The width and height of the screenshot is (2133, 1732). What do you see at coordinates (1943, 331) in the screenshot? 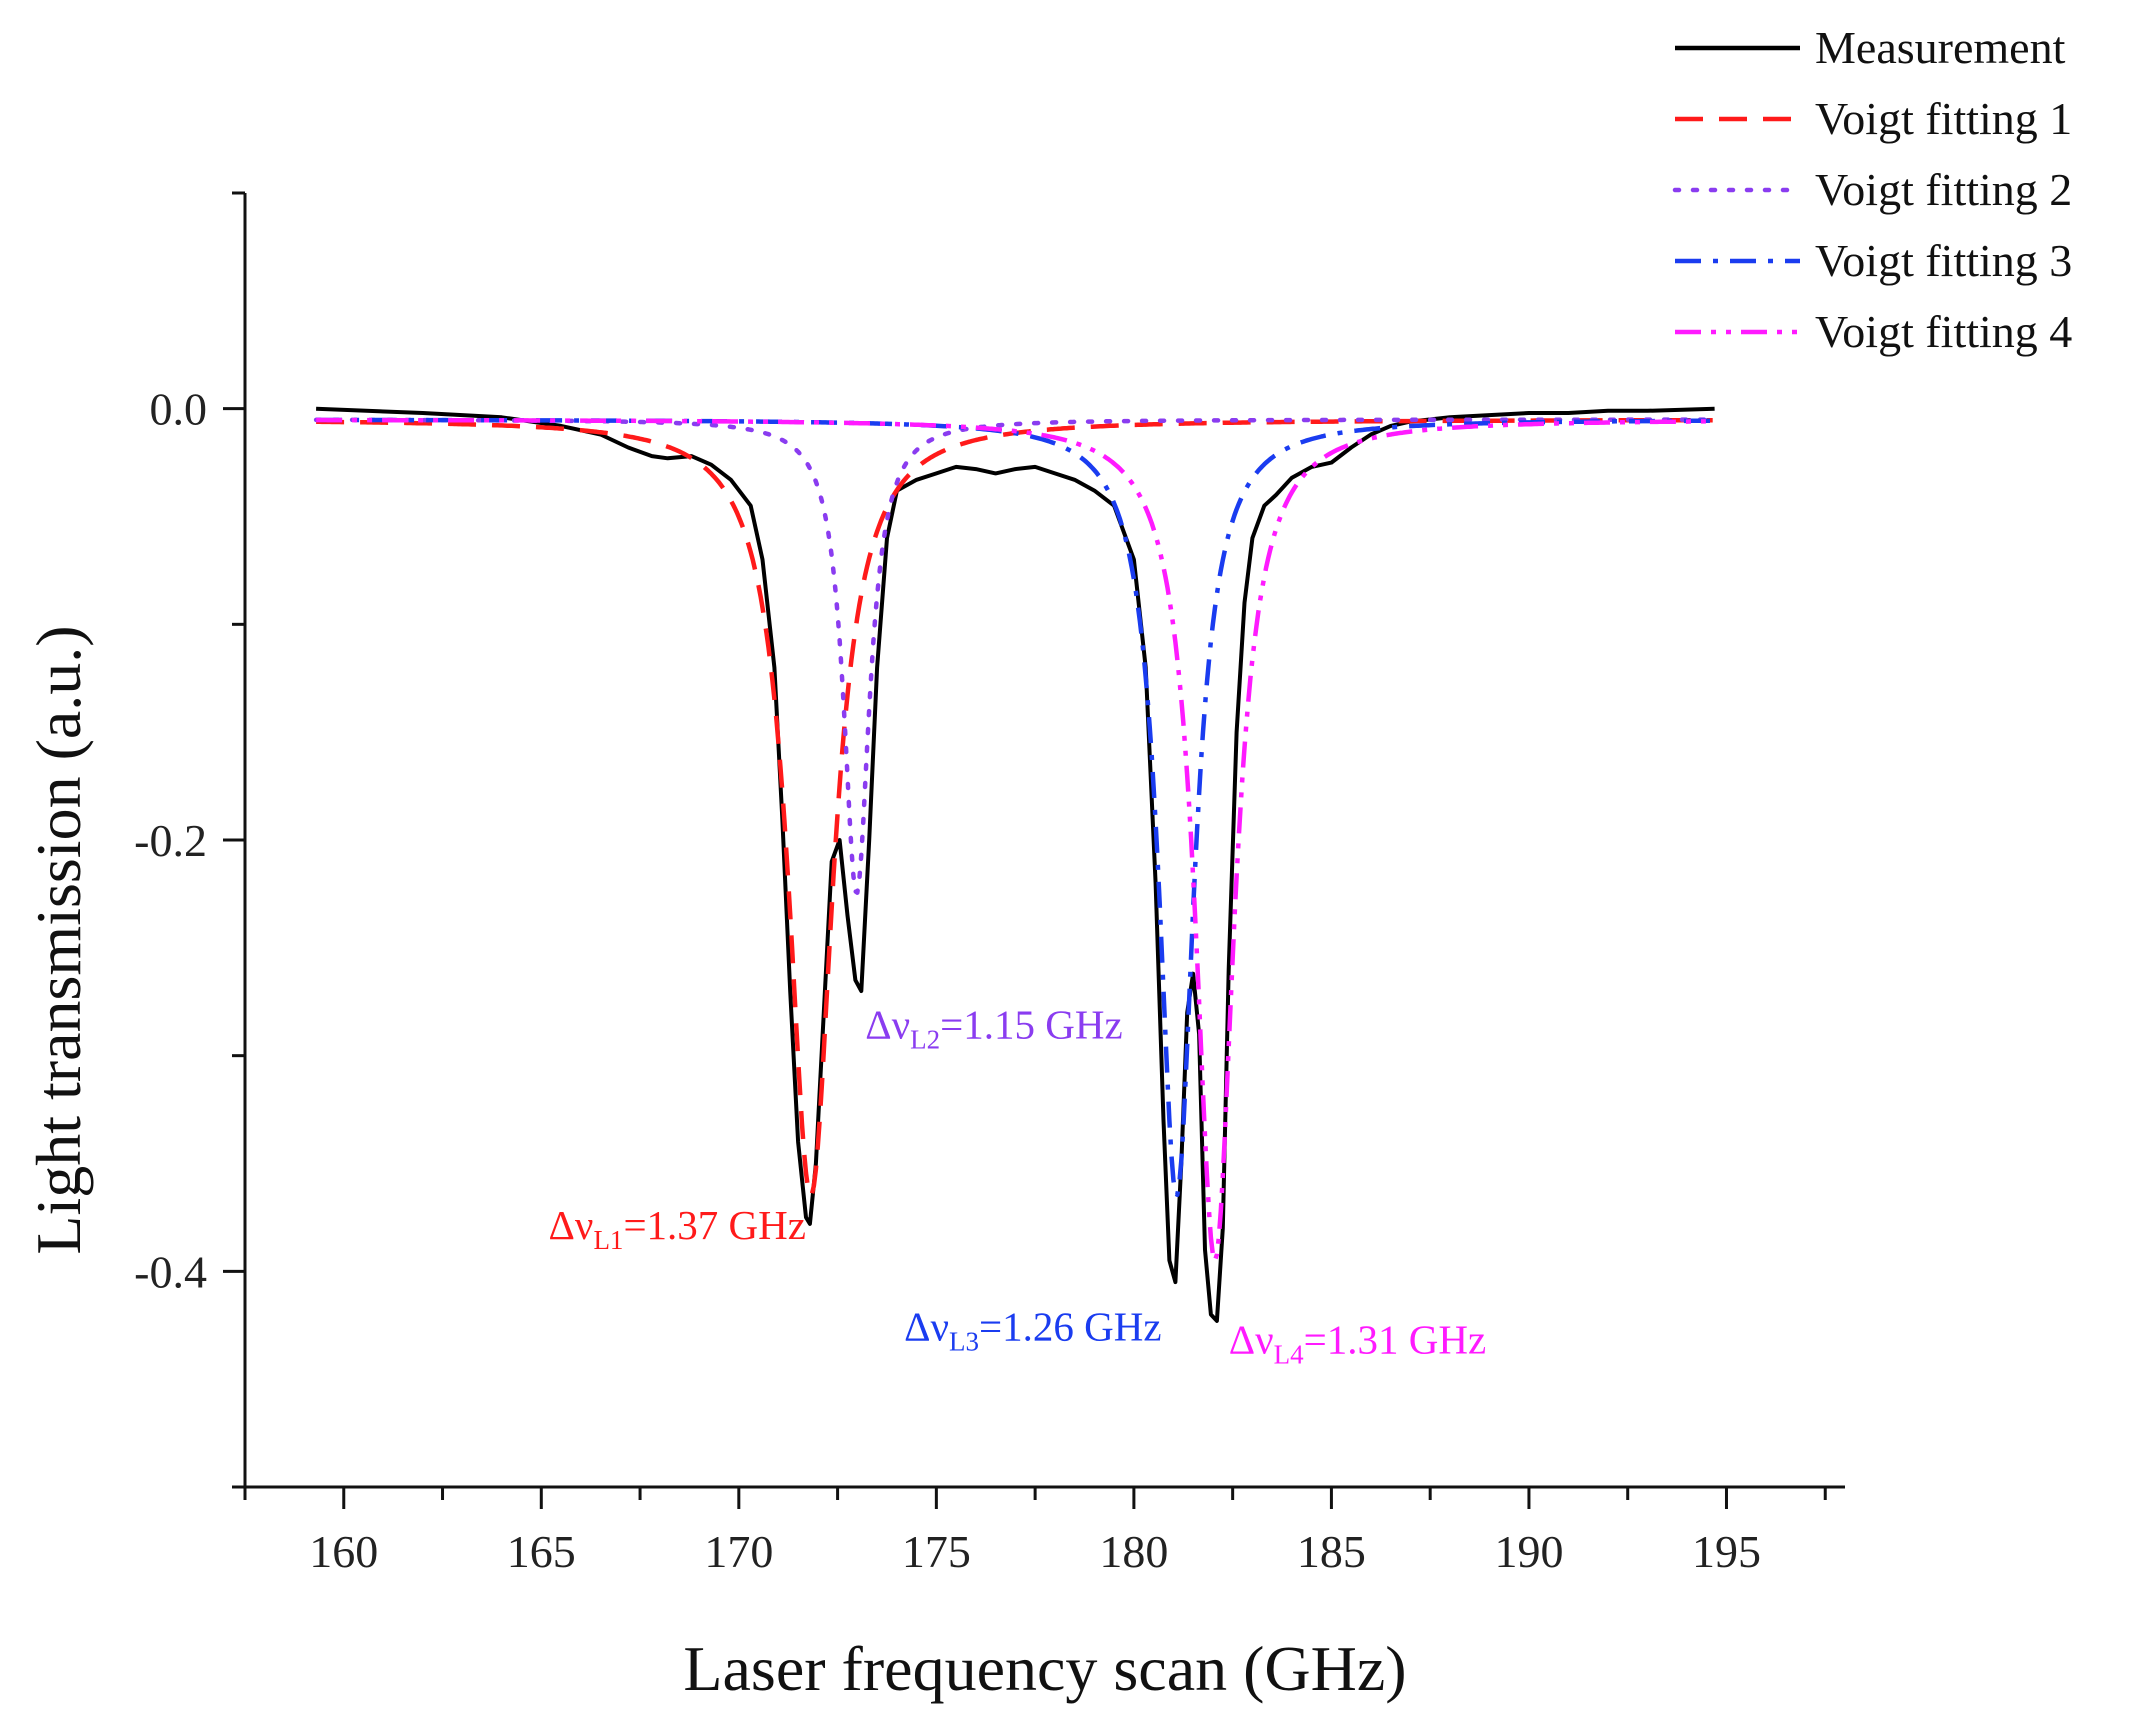
I see `legend-label: Voigt fitting 4` at bounding box center [1943, 331].